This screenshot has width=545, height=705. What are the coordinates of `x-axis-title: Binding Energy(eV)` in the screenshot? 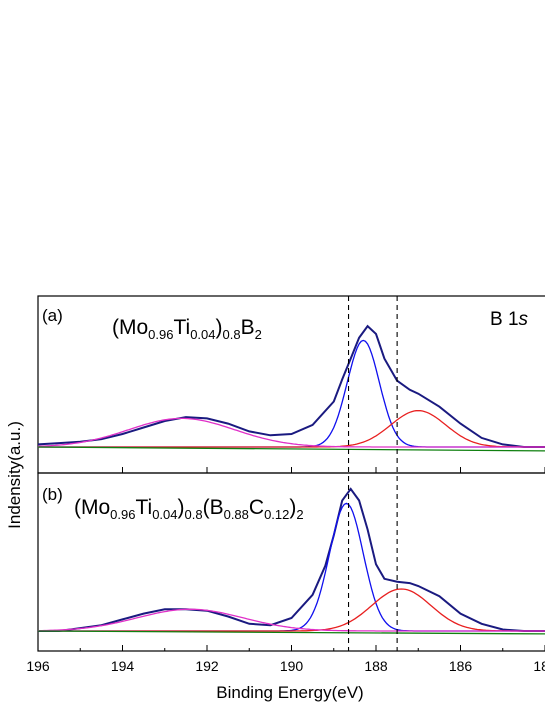 It's located at (289, 692).